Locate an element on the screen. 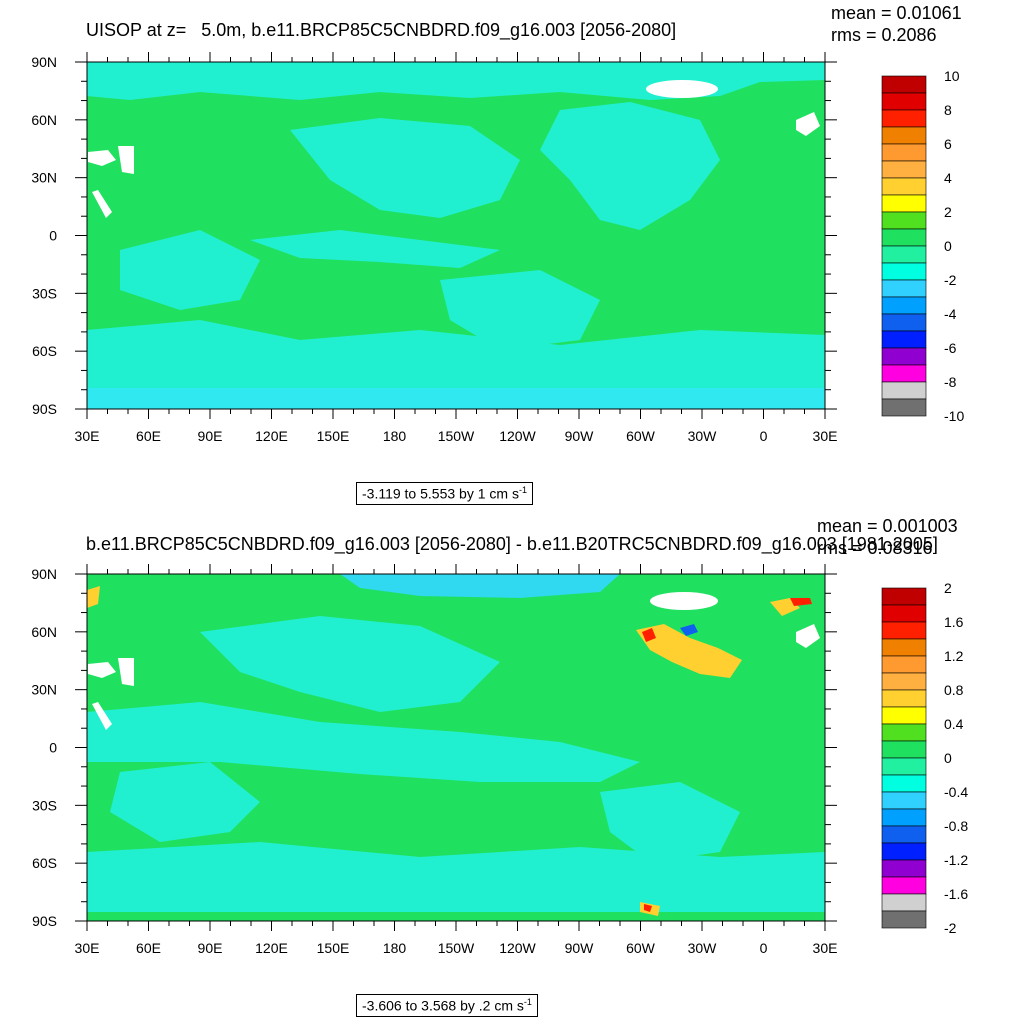 The image size is (1024, 1024). bottom-mask-greenland is located at coordinates (684, 601).